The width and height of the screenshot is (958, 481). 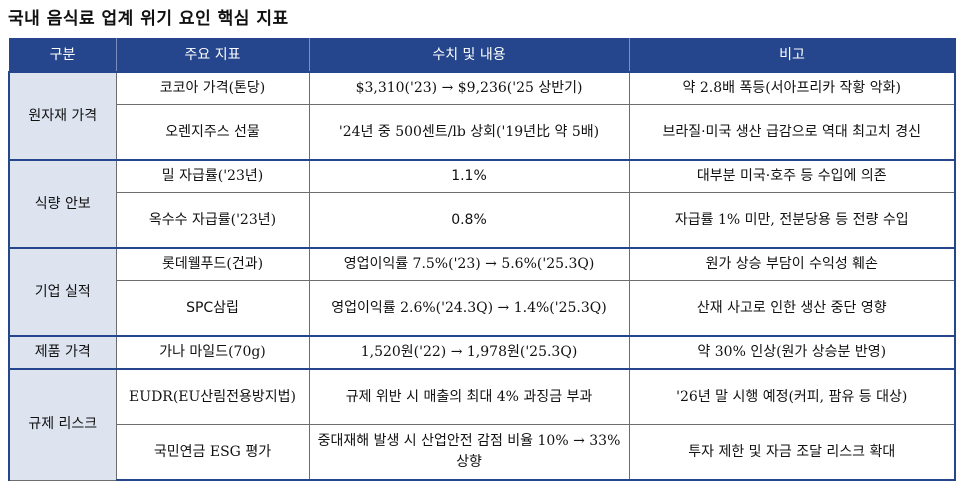 I want to click on note-cell: 자급률 1% 미만, 전분당용 등 전량 수입, so click(x=792, y=220).